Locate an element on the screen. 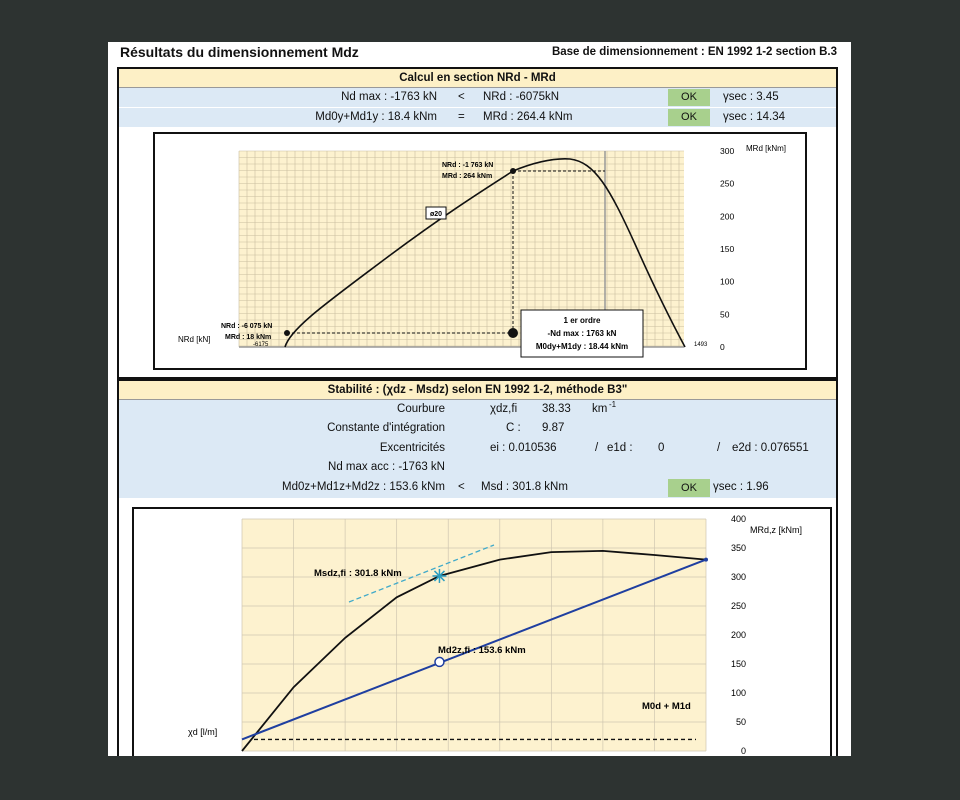 The width and height of the screenshot is (960, 800). y-tick-label: 350 is located at coordinates (738, 548).